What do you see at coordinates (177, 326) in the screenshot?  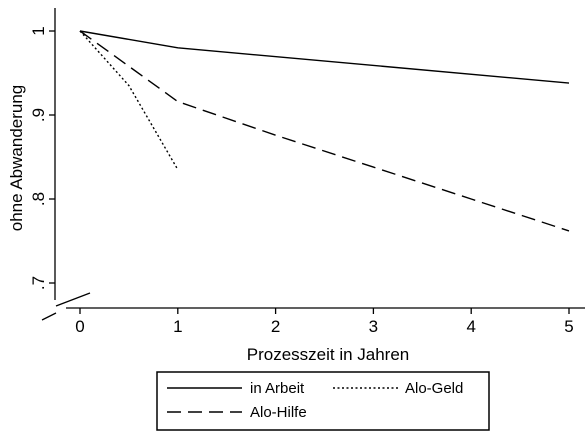 I see `x-tick-label: 1` at bounding box center [177, 326].